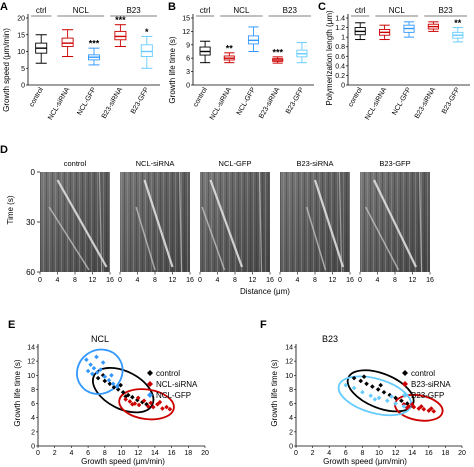 Image resolution: width=474 pixels, height=467 pixels. What do you see at coordinates (462, 453) in the screenshot?
I see `x-tick-label: 20` at bounding box center [462, 453].